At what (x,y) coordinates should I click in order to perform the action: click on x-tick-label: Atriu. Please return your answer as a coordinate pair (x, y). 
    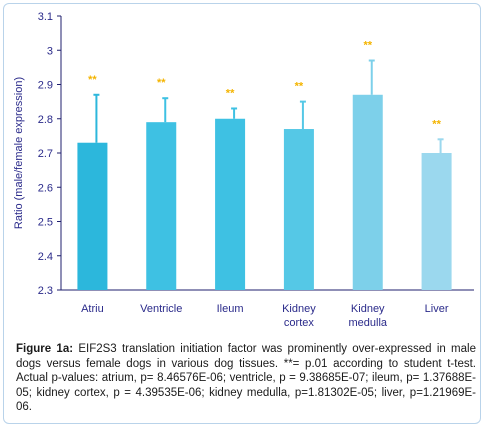
    Looking at the image, I should click on (92, 309).